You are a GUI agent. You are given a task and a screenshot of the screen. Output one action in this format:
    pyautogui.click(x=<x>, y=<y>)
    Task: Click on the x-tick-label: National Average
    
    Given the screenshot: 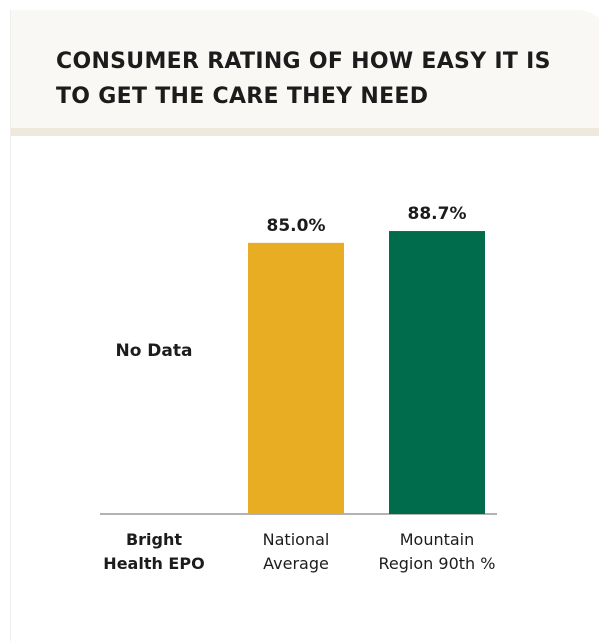 What is the action you would take?
    pyautogui.click(x=296, y=551)
    